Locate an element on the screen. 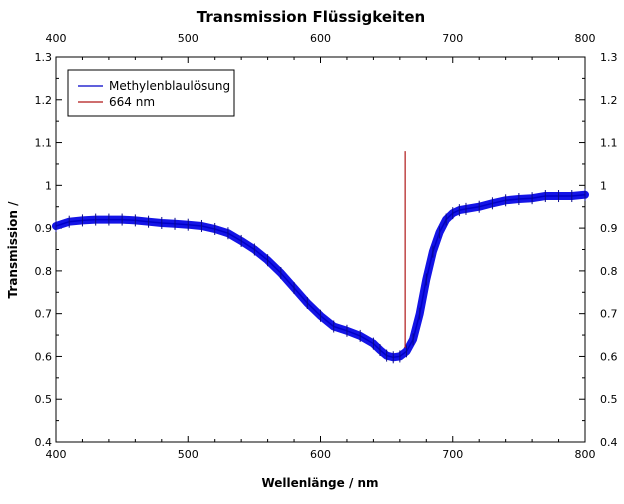 The height and width of the screenshot is (504, 624). x-tick-label: 600 is located at coordinates (320, 454).